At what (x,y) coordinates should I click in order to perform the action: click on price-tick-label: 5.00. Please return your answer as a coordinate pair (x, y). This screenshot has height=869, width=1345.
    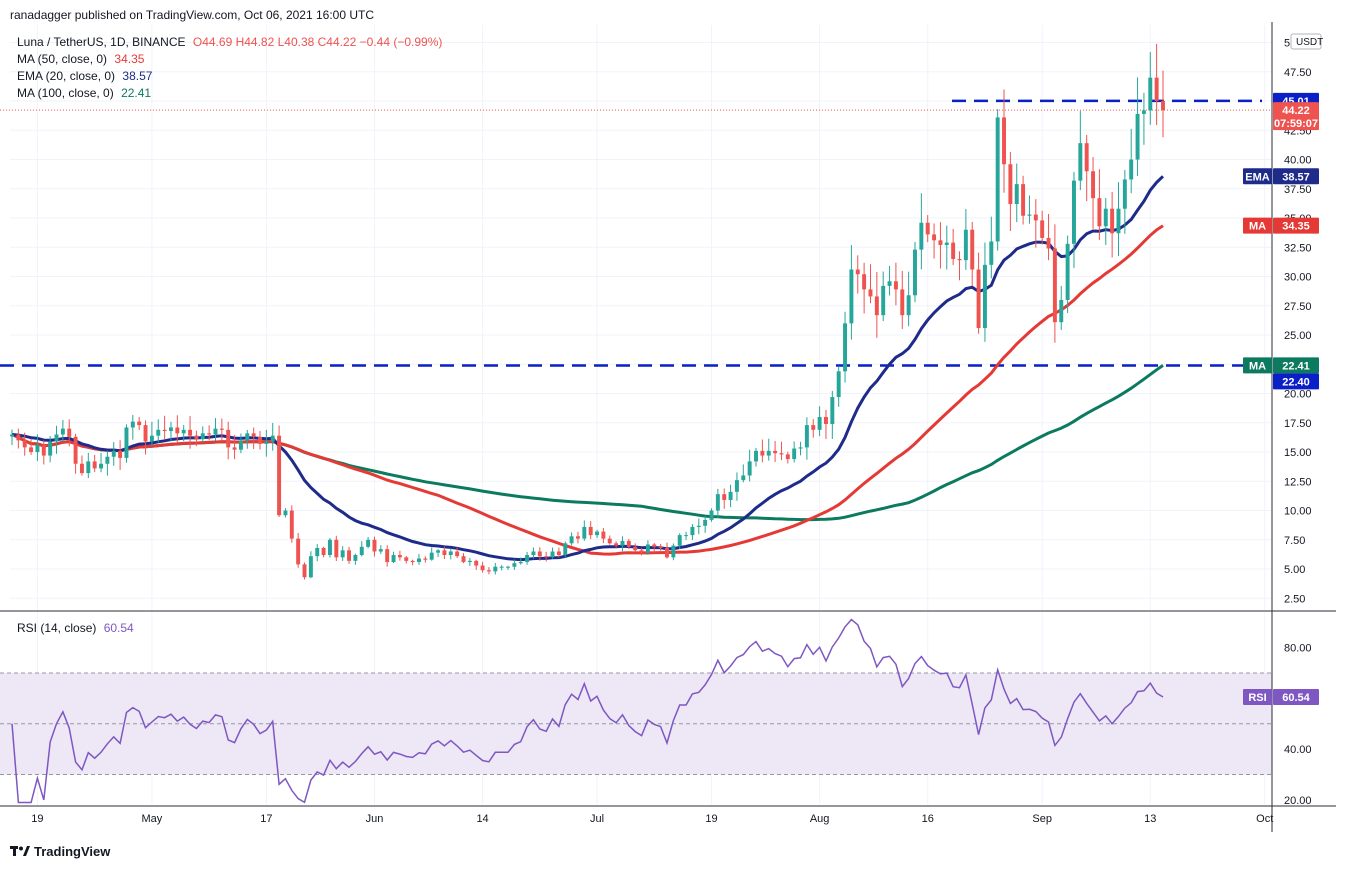
    Looking at the image, I should click on (1294, 570).